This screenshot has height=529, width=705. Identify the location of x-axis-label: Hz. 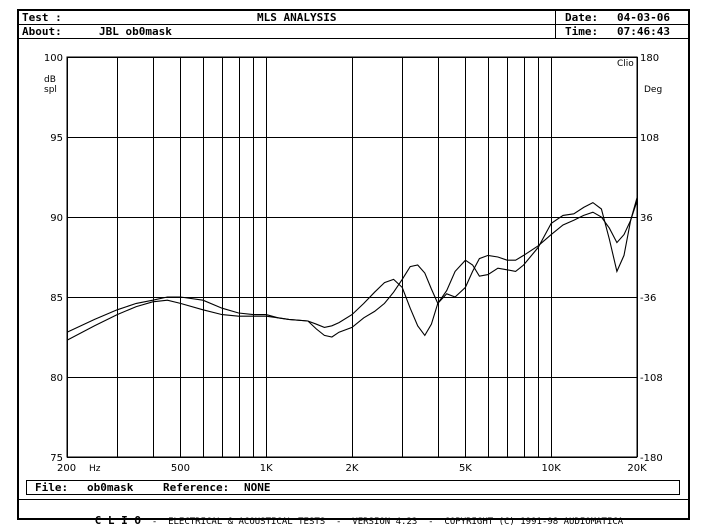
(95, 469).